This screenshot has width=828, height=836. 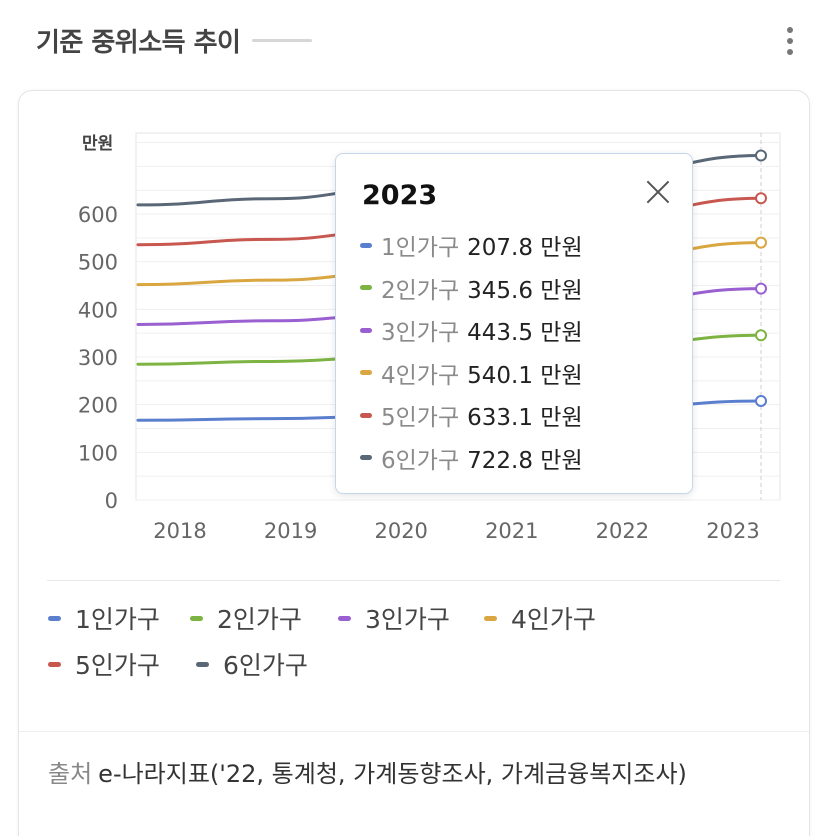 I want to click on y-tick-label: 600, so click(x=98, y=215).